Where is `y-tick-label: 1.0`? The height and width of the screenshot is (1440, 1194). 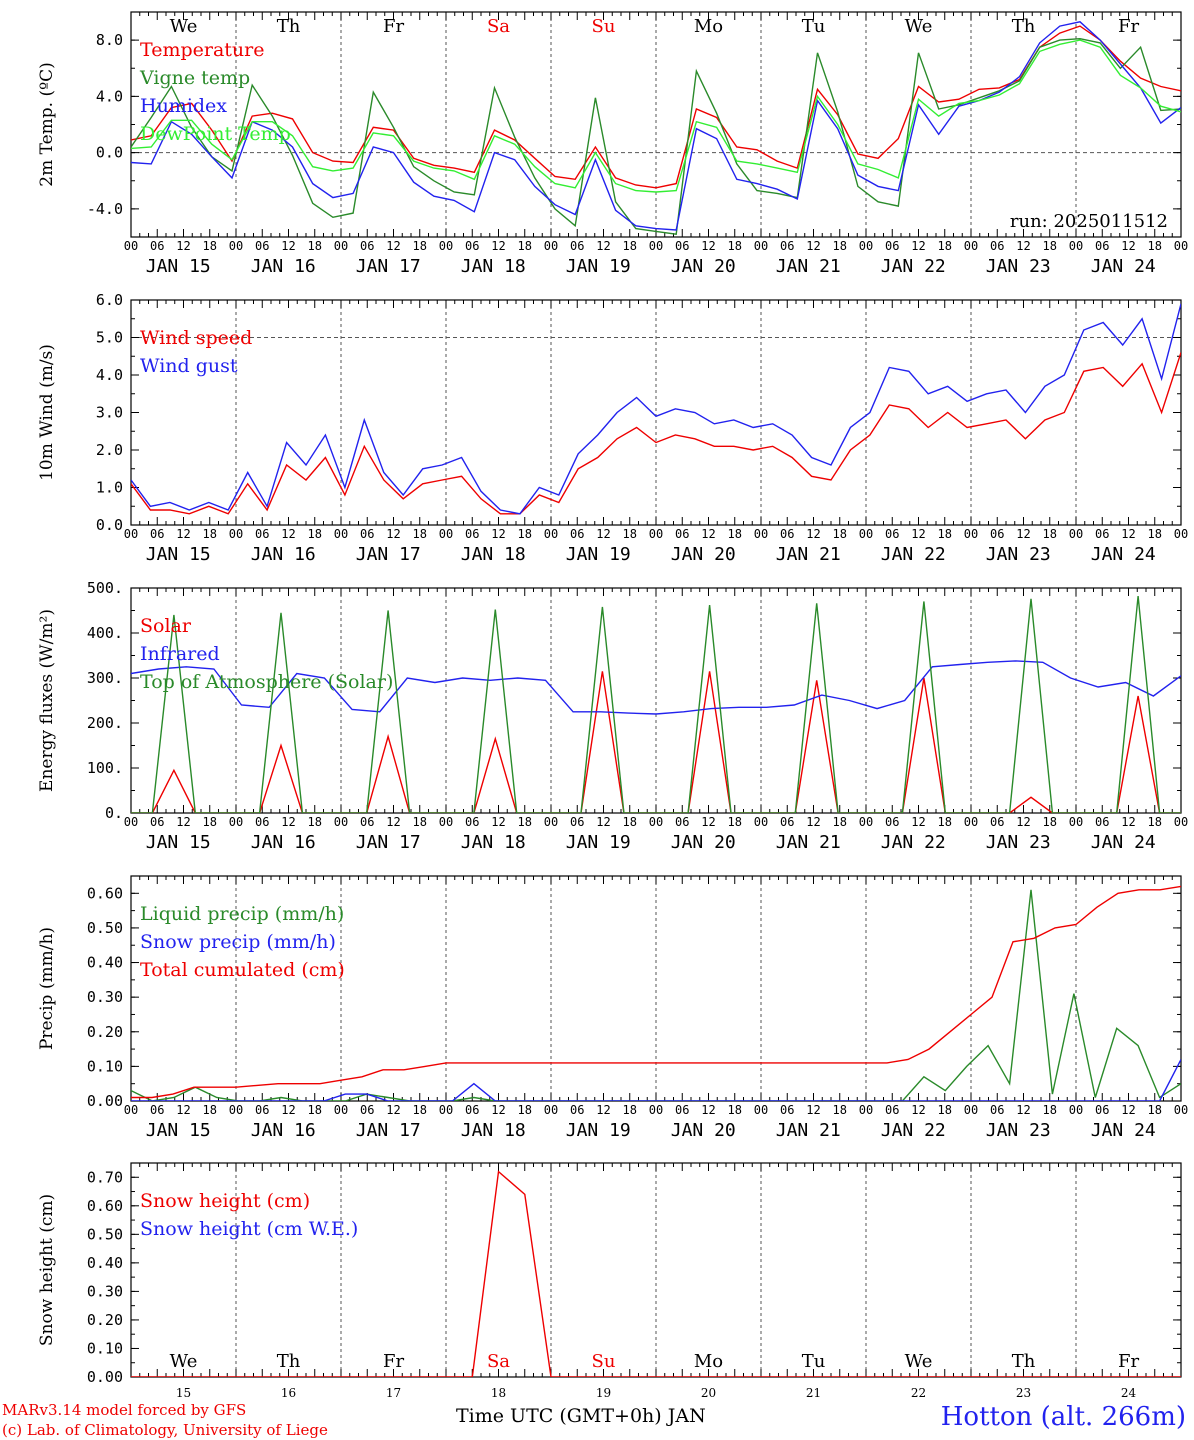 y-tick-label: 1.0 is located at coordinates (109, 488).